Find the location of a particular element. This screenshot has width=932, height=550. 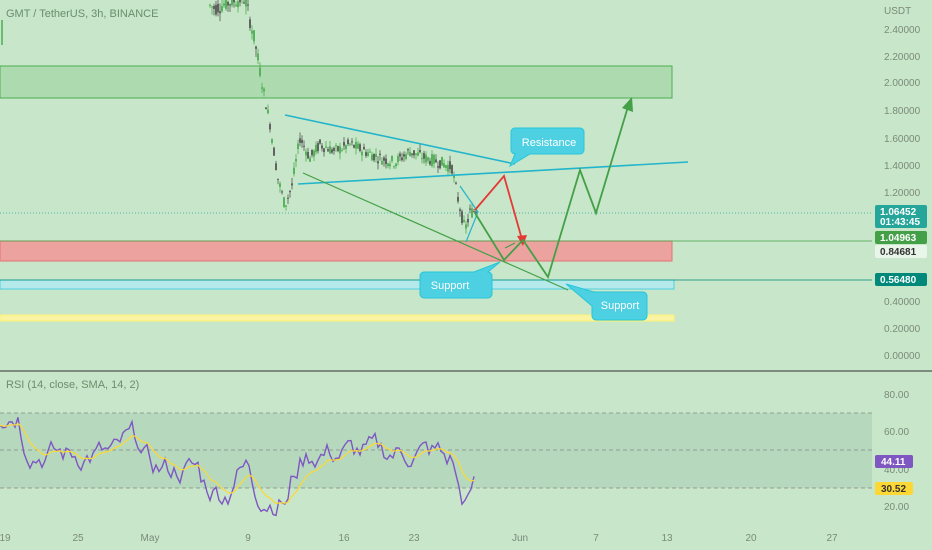

price-tick-label: 0.40000 is located at coordinates (902, 302).